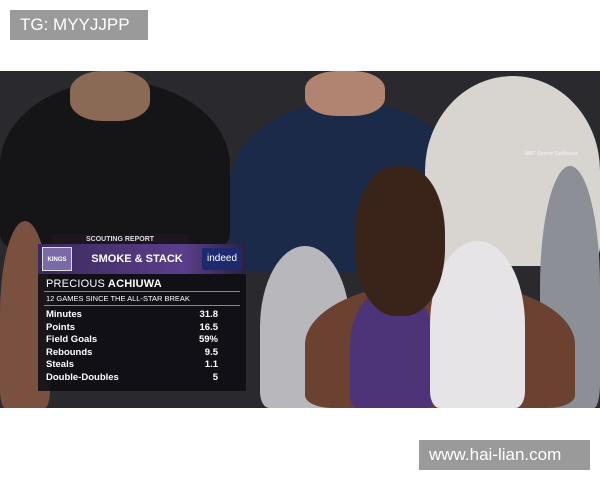 This screenshot has height=480, width=600. What do you see at coordinates (142, 298) in the screenshot?
I see `graphic-subtitle: 12 GAMES SINCE THE ALL-STAR BREAK` at bounding box center [142, 298].